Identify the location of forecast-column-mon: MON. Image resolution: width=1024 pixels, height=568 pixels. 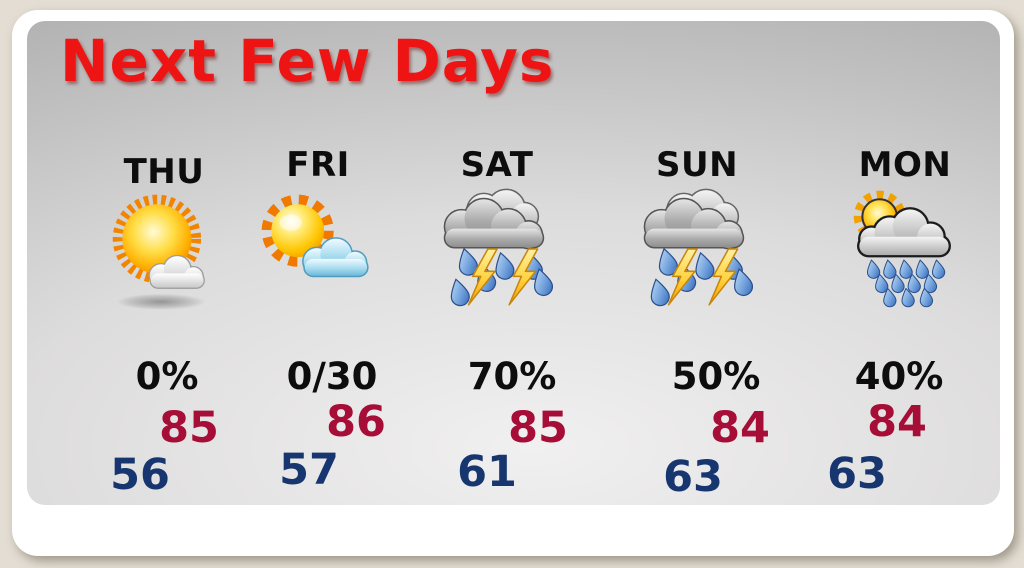
(905, 263).